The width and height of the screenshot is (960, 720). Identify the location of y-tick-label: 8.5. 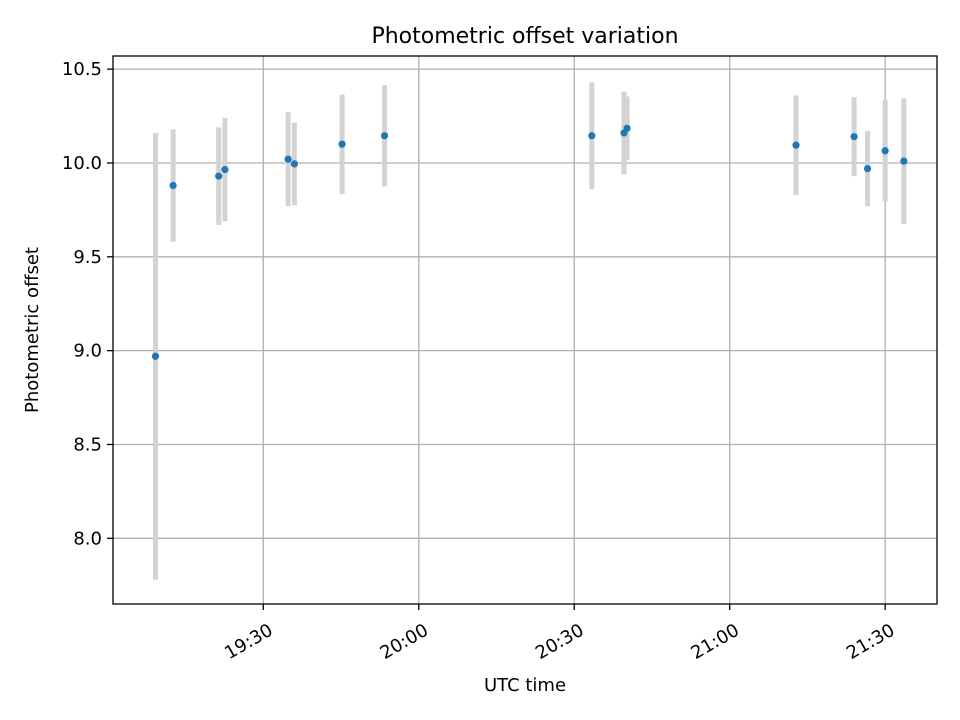
(87, 444).